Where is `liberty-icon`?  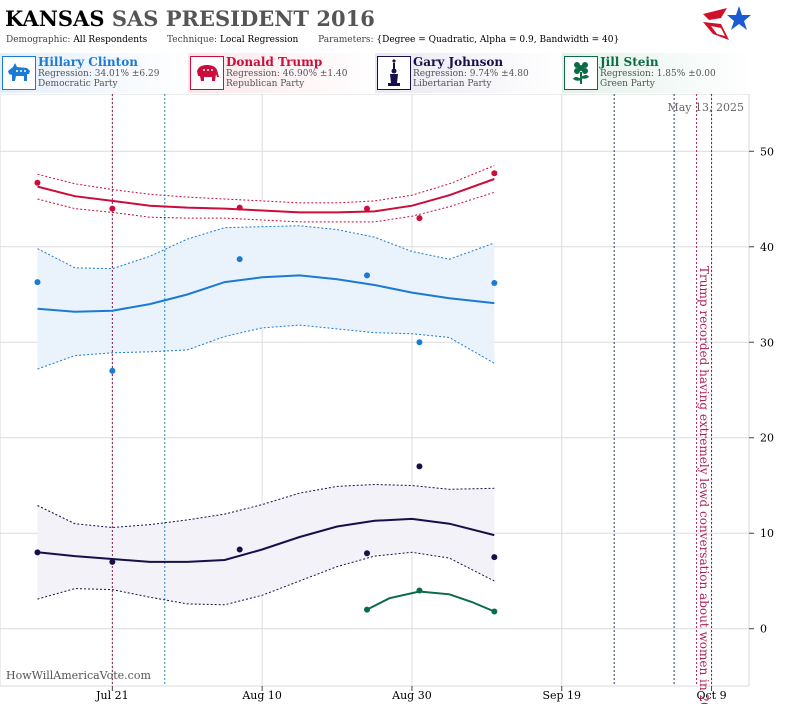
liberty-icon is located at coordinates (394, 73).